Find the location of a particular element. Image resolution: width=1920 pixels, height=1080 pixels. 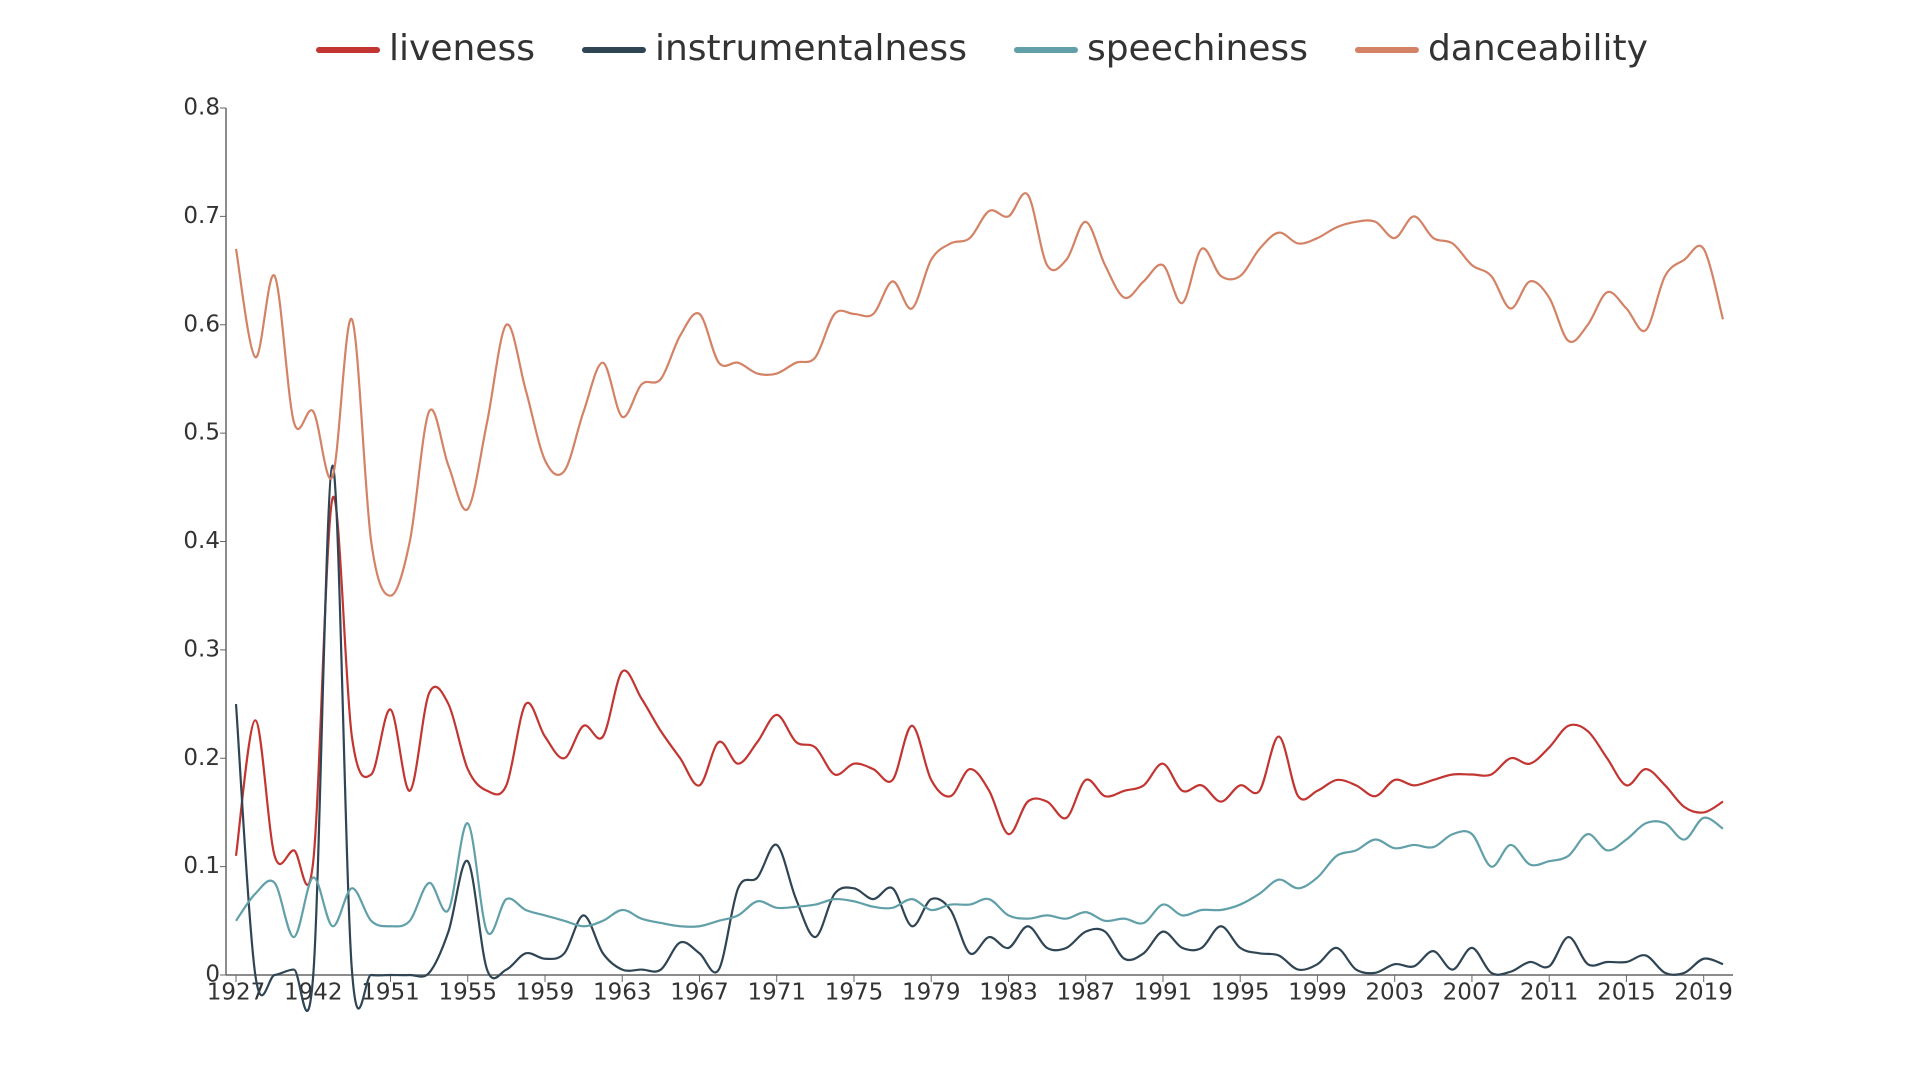

y-tick-label: 0.4 is located at coordinates (201, 541).